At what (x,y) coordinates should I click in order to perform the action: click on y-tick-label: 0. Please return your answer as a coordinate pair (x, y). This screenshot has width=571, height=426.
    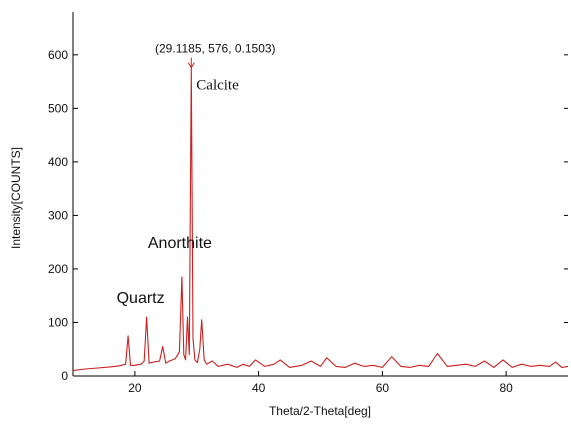
    Looking at the image, I should click on (64, 376).